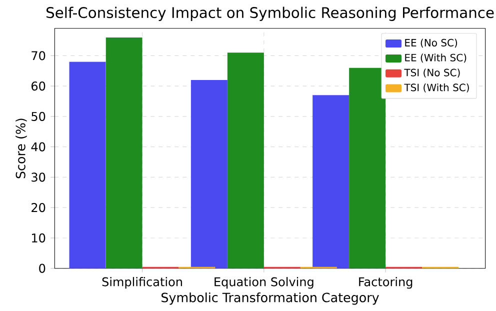 This screenshot has width=496, height=311. What do you see at coordinates (39, 86) in the screenshot?
I see `y-tick-label: 60` at bounding box center [39, 86].